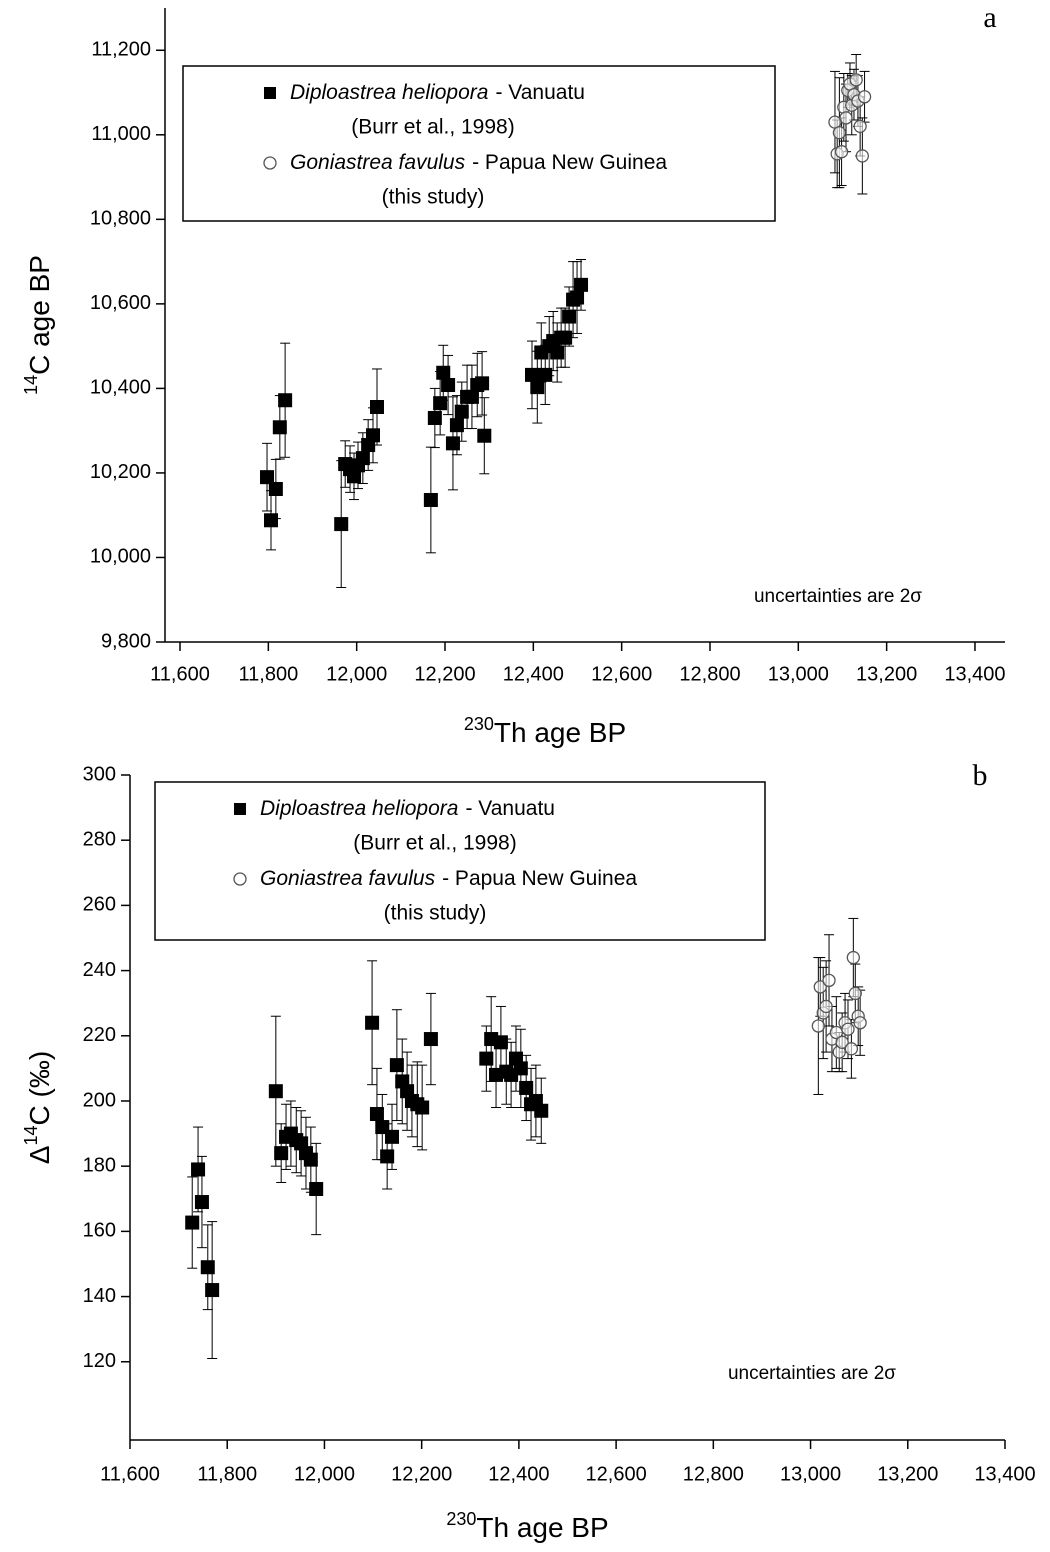 This screenshot has height=1552, width=1050. Describe the element at coordinates (980, 775) in the screenshot. I see `panel-label: b` at that location.